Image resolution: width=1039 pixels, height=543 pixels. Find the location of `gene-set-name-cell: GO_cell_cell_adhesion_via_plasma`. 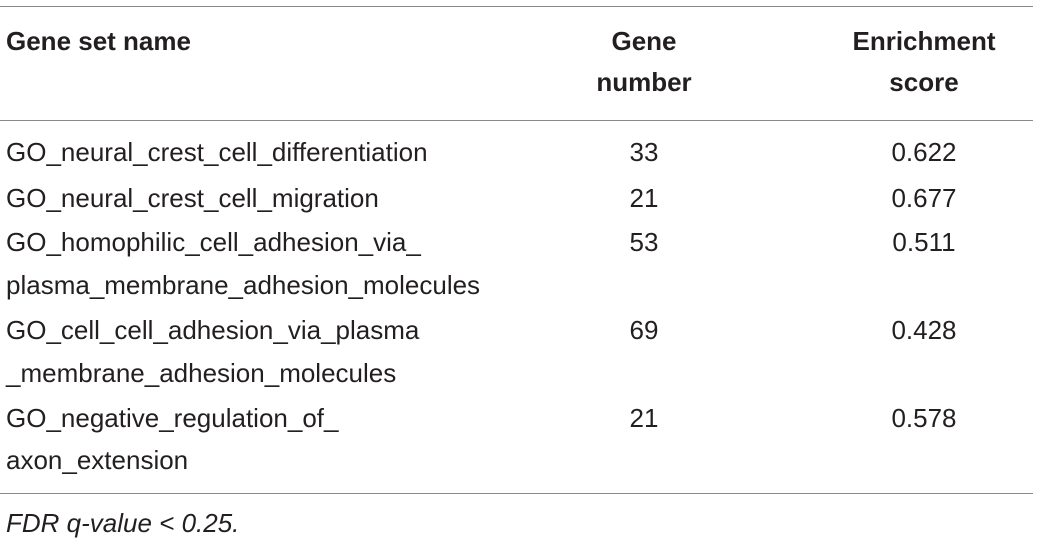

gene-set-name-cell: GO_cell_cell_adhesion_via_plasma is located at coordinates (213, 330).